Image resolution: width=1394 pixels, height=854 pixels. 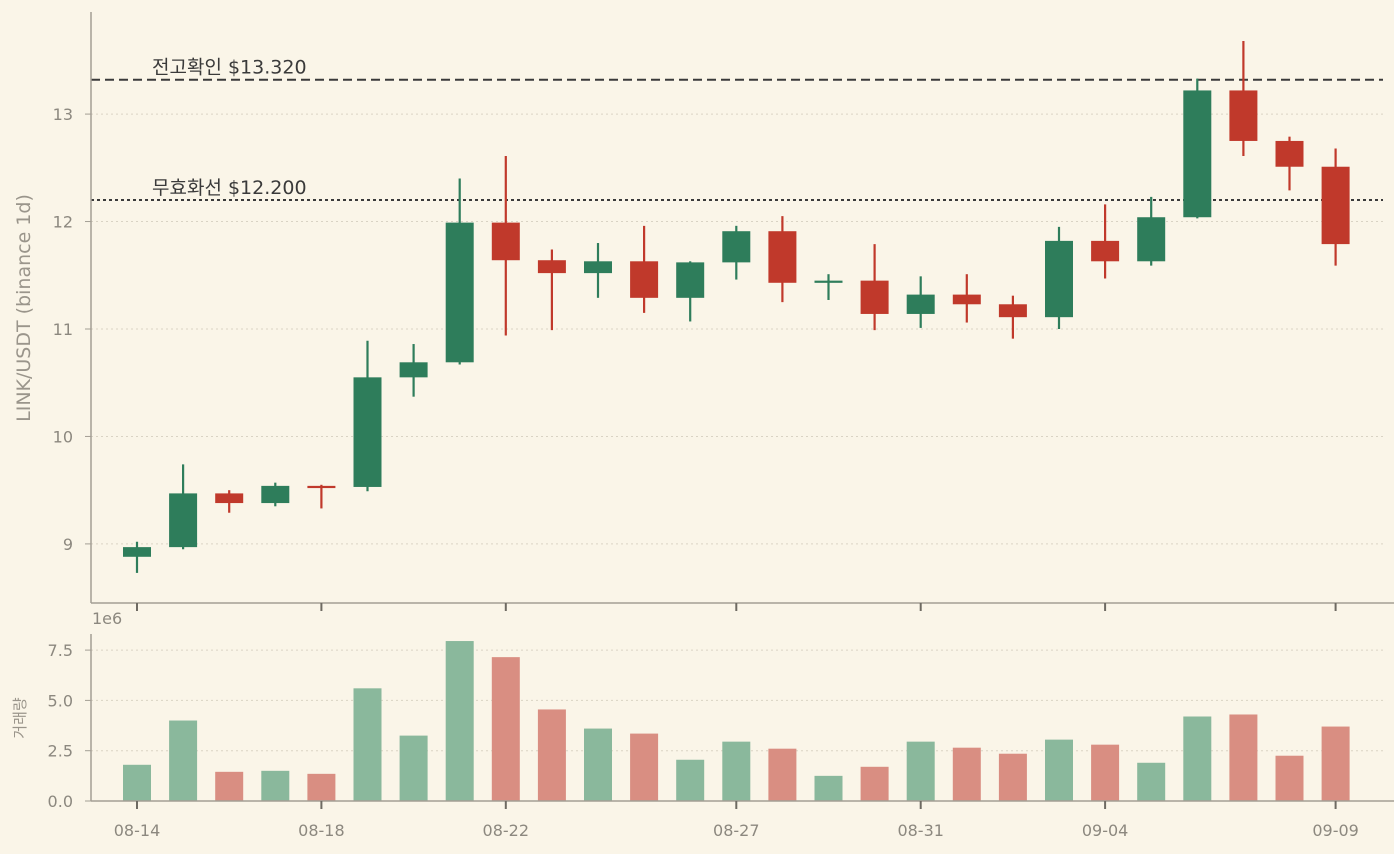 I want to click on price-y-tick-label: 10, so click(x=63, y=436).